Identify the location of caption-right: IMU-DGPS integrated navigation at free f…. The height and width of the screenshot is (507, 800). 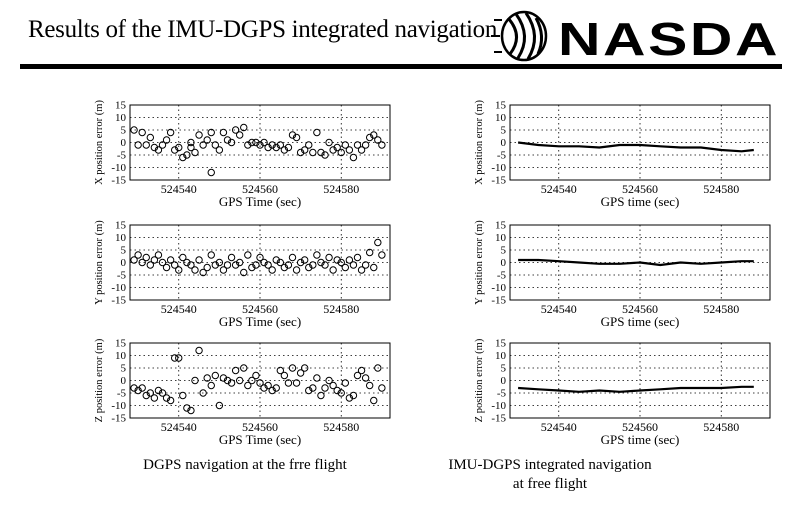
(550, 475).